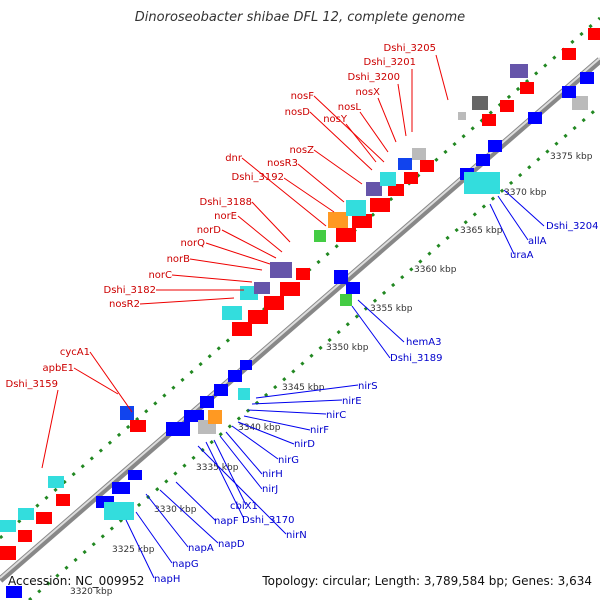  Describe the element at coordinates (301, 150) in the screenshot. I see `gene-label: nosZ` at that location.